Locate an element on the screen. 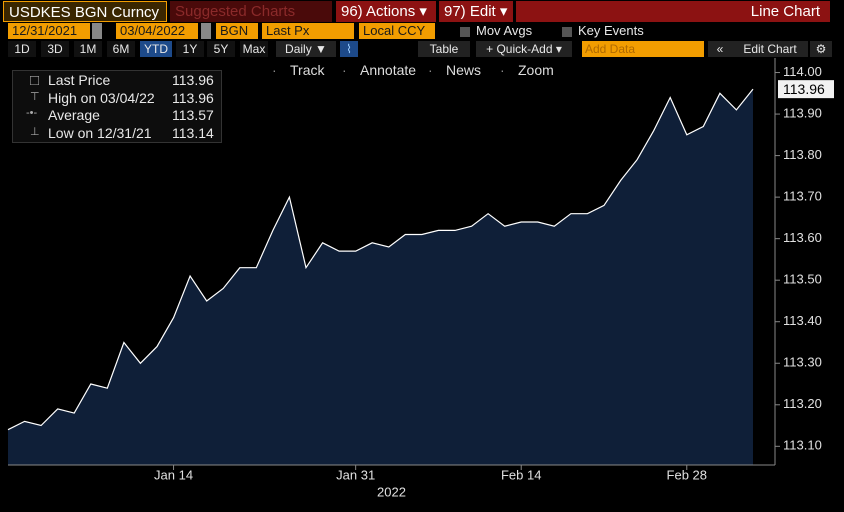 The image size is (844, 512). legend-icon: -•- is located at coordinates (32, 113).